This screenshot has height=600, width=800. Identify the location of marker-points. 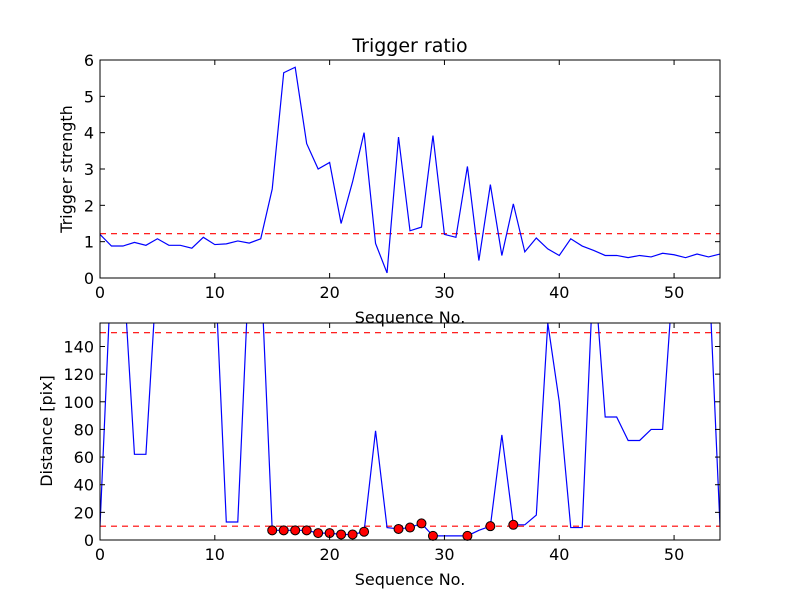
(393, 529).